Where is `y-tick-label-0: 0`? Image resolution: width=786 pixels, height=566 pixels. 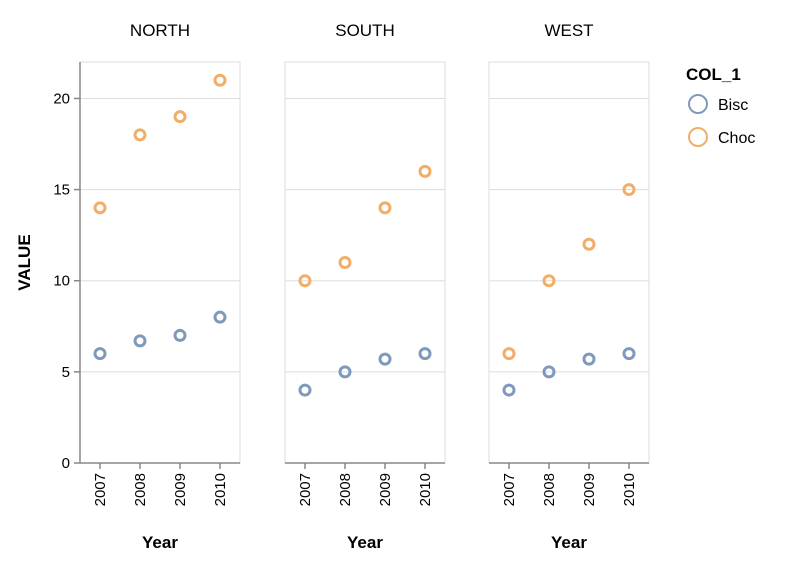 y-tick-label-0: 0 is located at coordinates (66, 463).